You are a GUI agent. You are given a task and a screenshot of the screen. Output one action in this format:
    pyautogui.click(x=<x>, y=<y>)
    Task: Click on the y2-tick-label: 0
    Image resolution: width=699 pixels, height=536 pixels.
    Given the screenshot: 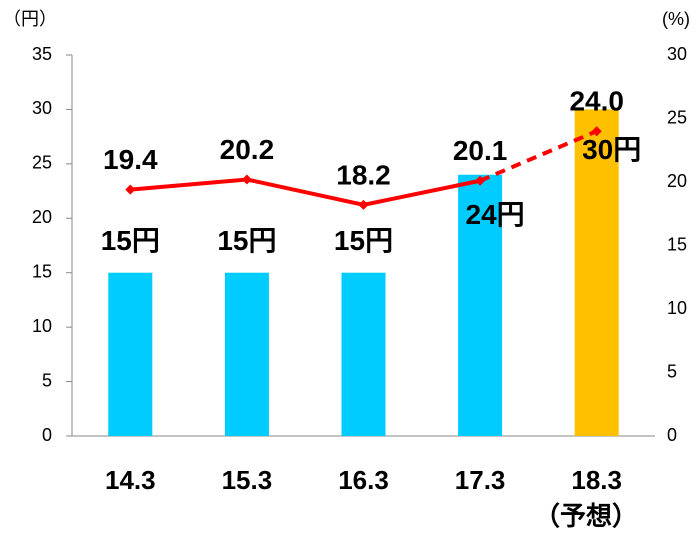 What is the action you would take?
    pyautogui.click(x=672, y=435)
    